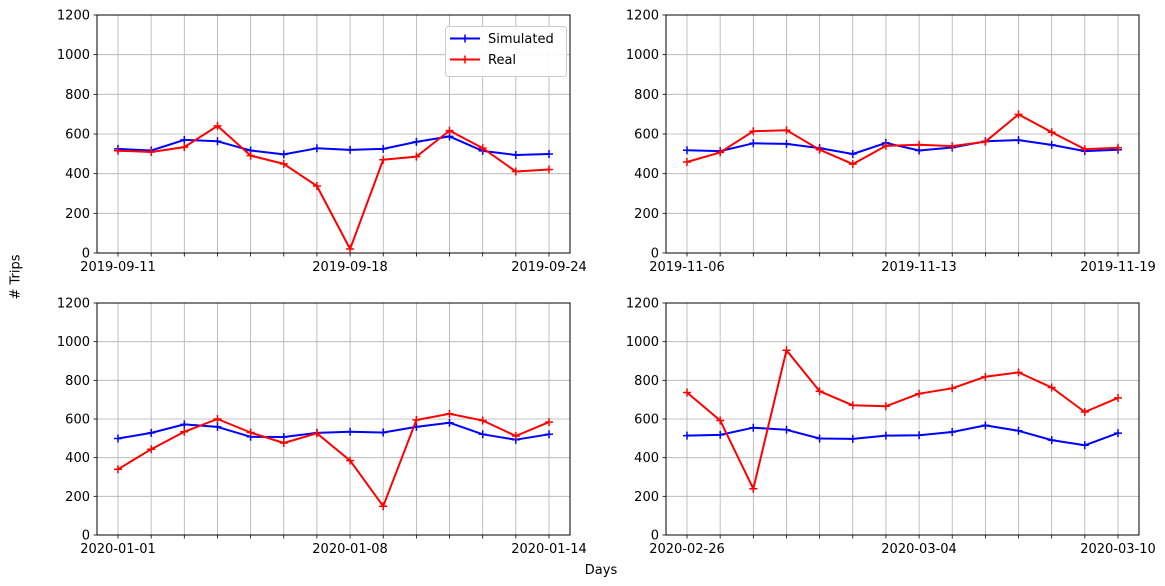  Describe the element at coordinates (687, 549) in the screenshot. I see `x-tick-label: 2020-02-26` at that location.